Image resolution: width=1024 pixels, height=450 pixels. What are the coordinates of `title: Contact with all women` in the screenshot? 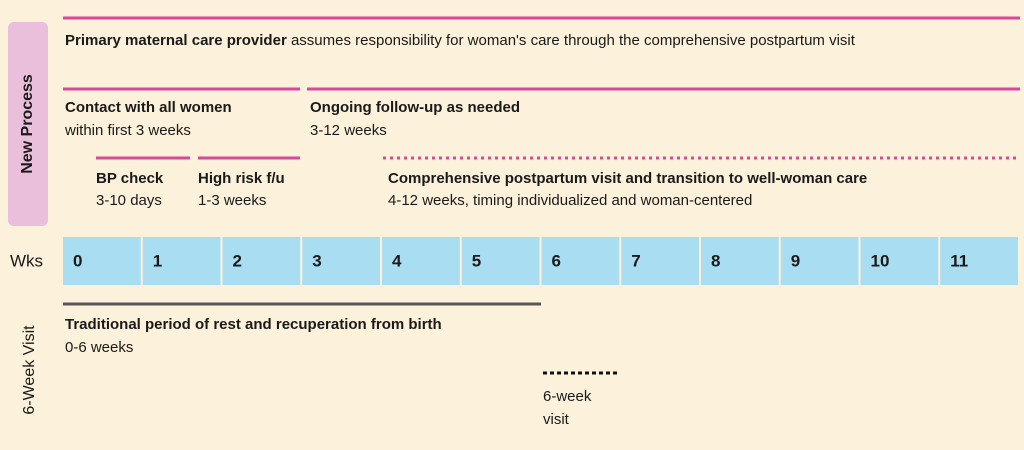 It's located at (148, 107).